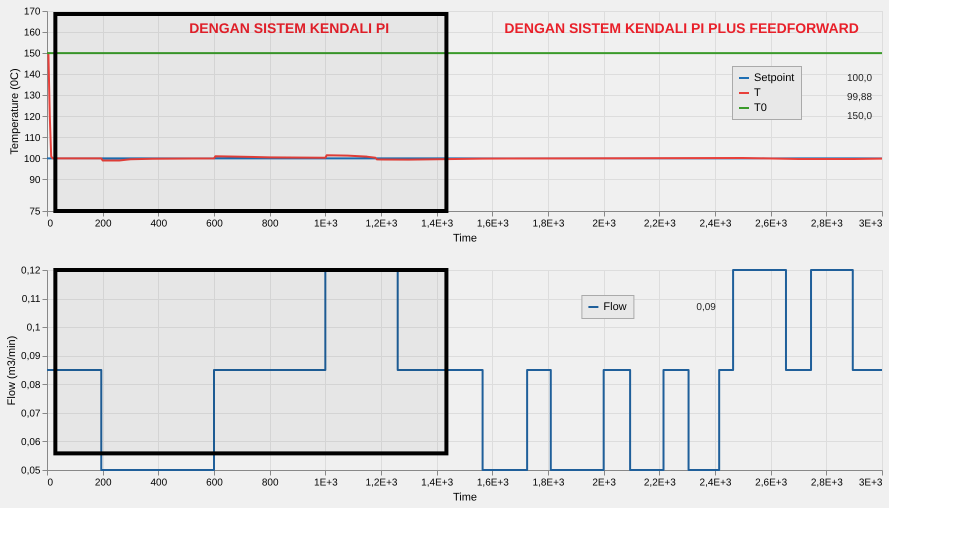 The width and height of the screenshot is (953, 549). Describe the element at coordinates (859, 116) in the screenshot. I see `annotation: 150,0` at that location.